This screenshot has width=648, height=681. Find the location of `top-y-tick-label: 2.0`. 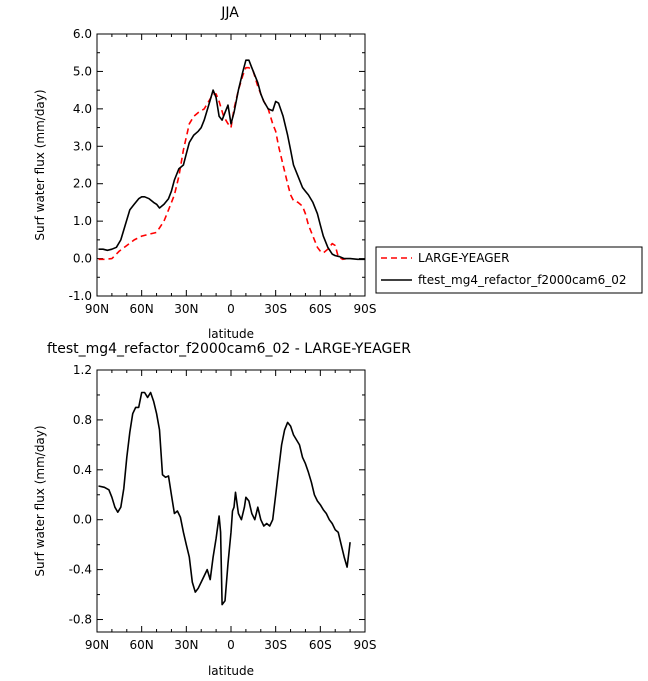

top-y-tick-label: 2.0 is located at coordinates (82, 184).